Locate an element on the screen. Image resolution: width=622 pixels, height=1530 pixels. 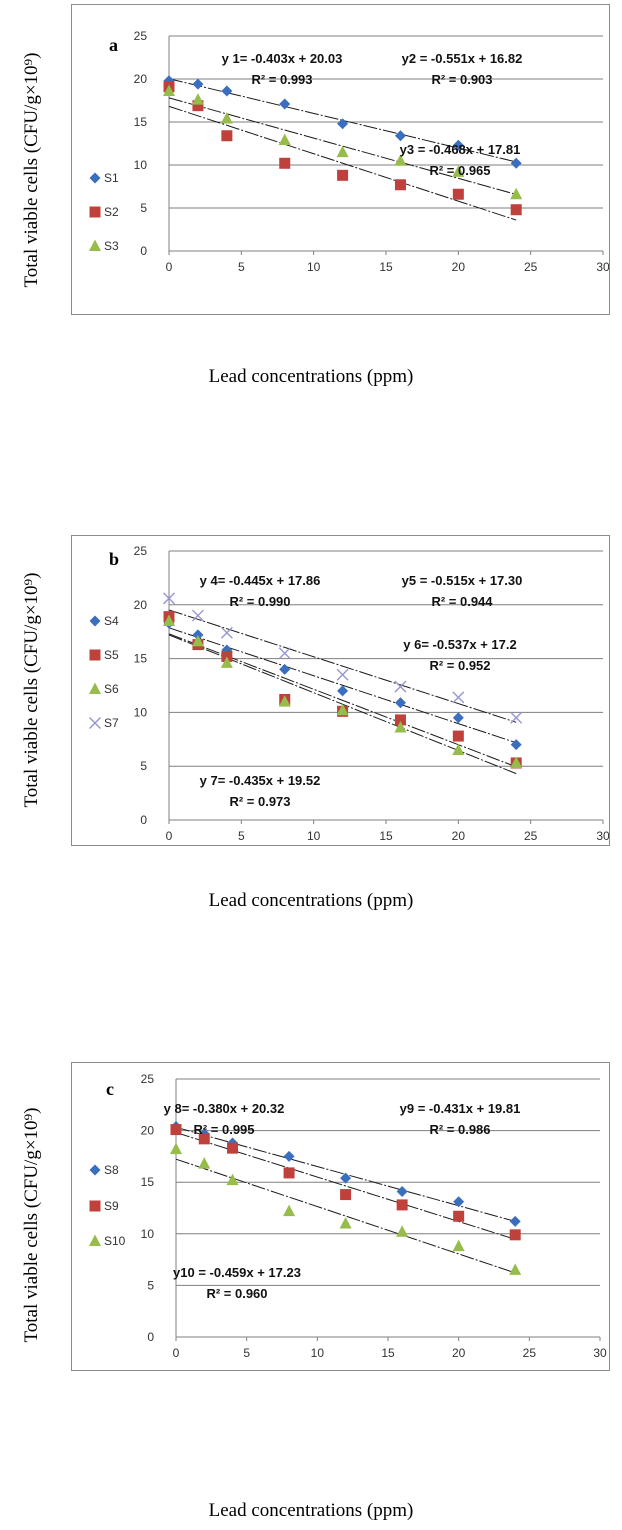
legend-marker-s10 is located at coordinates (95, 1240).